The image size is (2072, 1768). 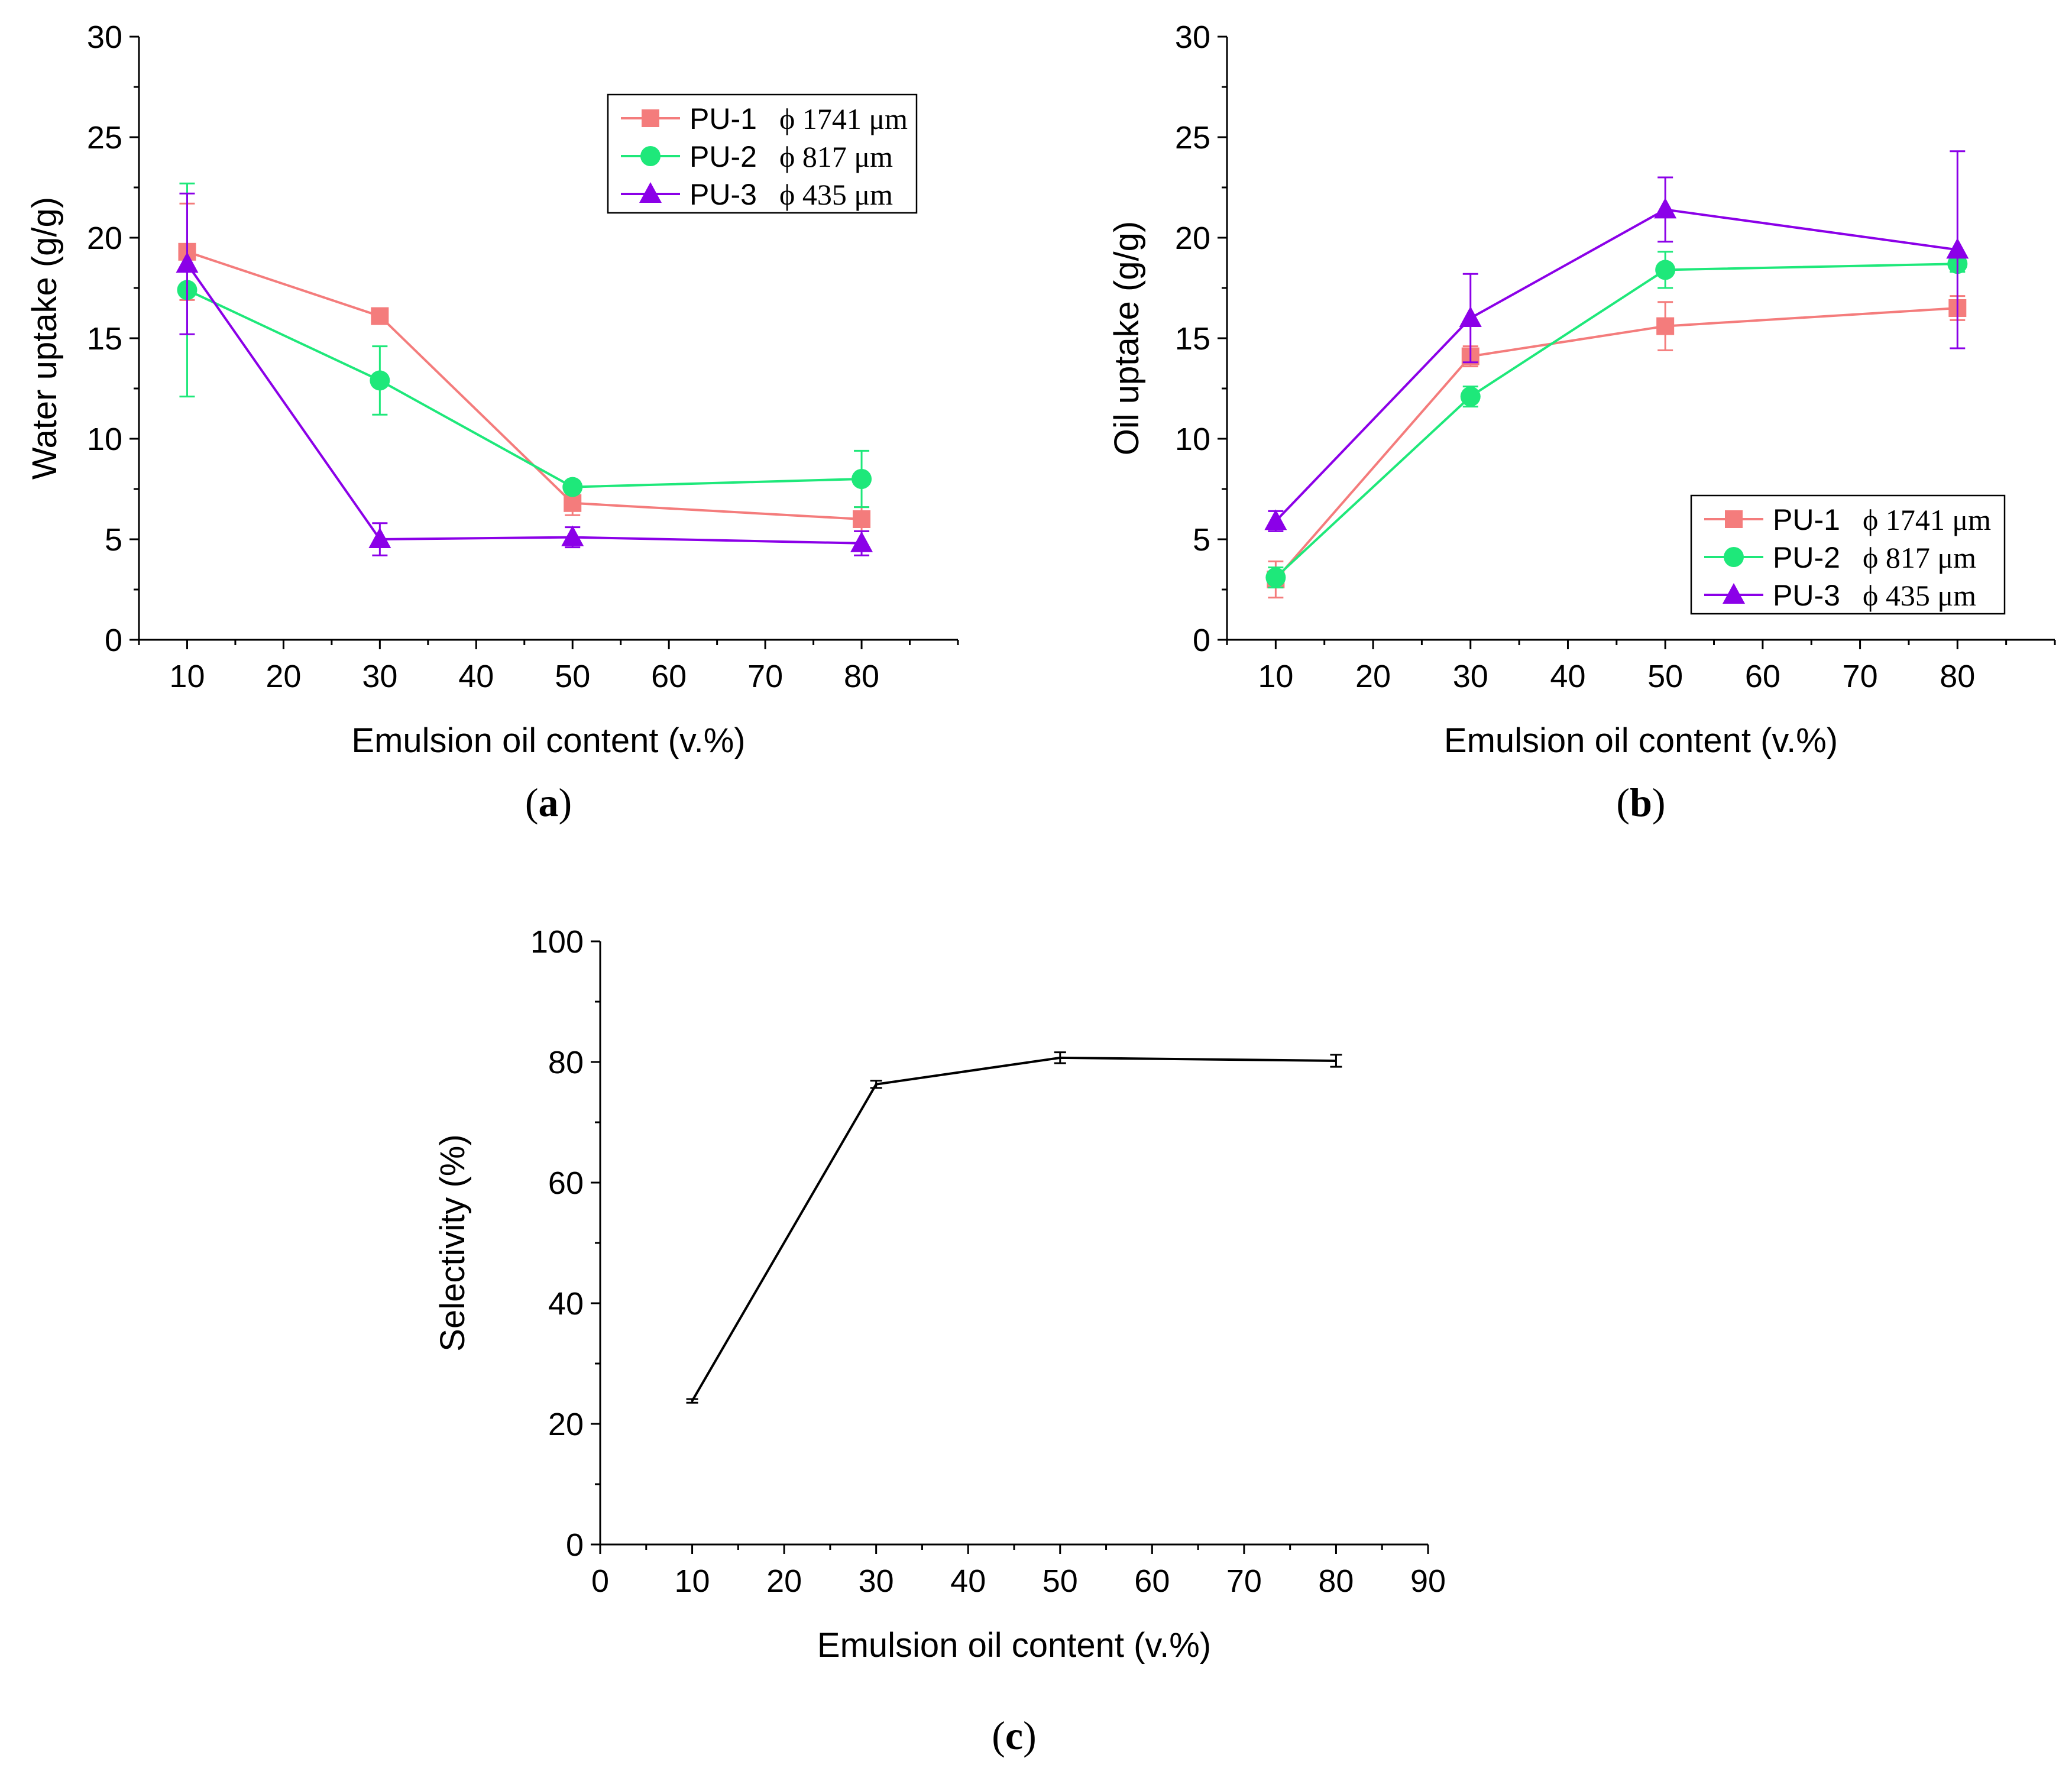 I want to click on panel-label: (b), so click(x=1640, y=802).